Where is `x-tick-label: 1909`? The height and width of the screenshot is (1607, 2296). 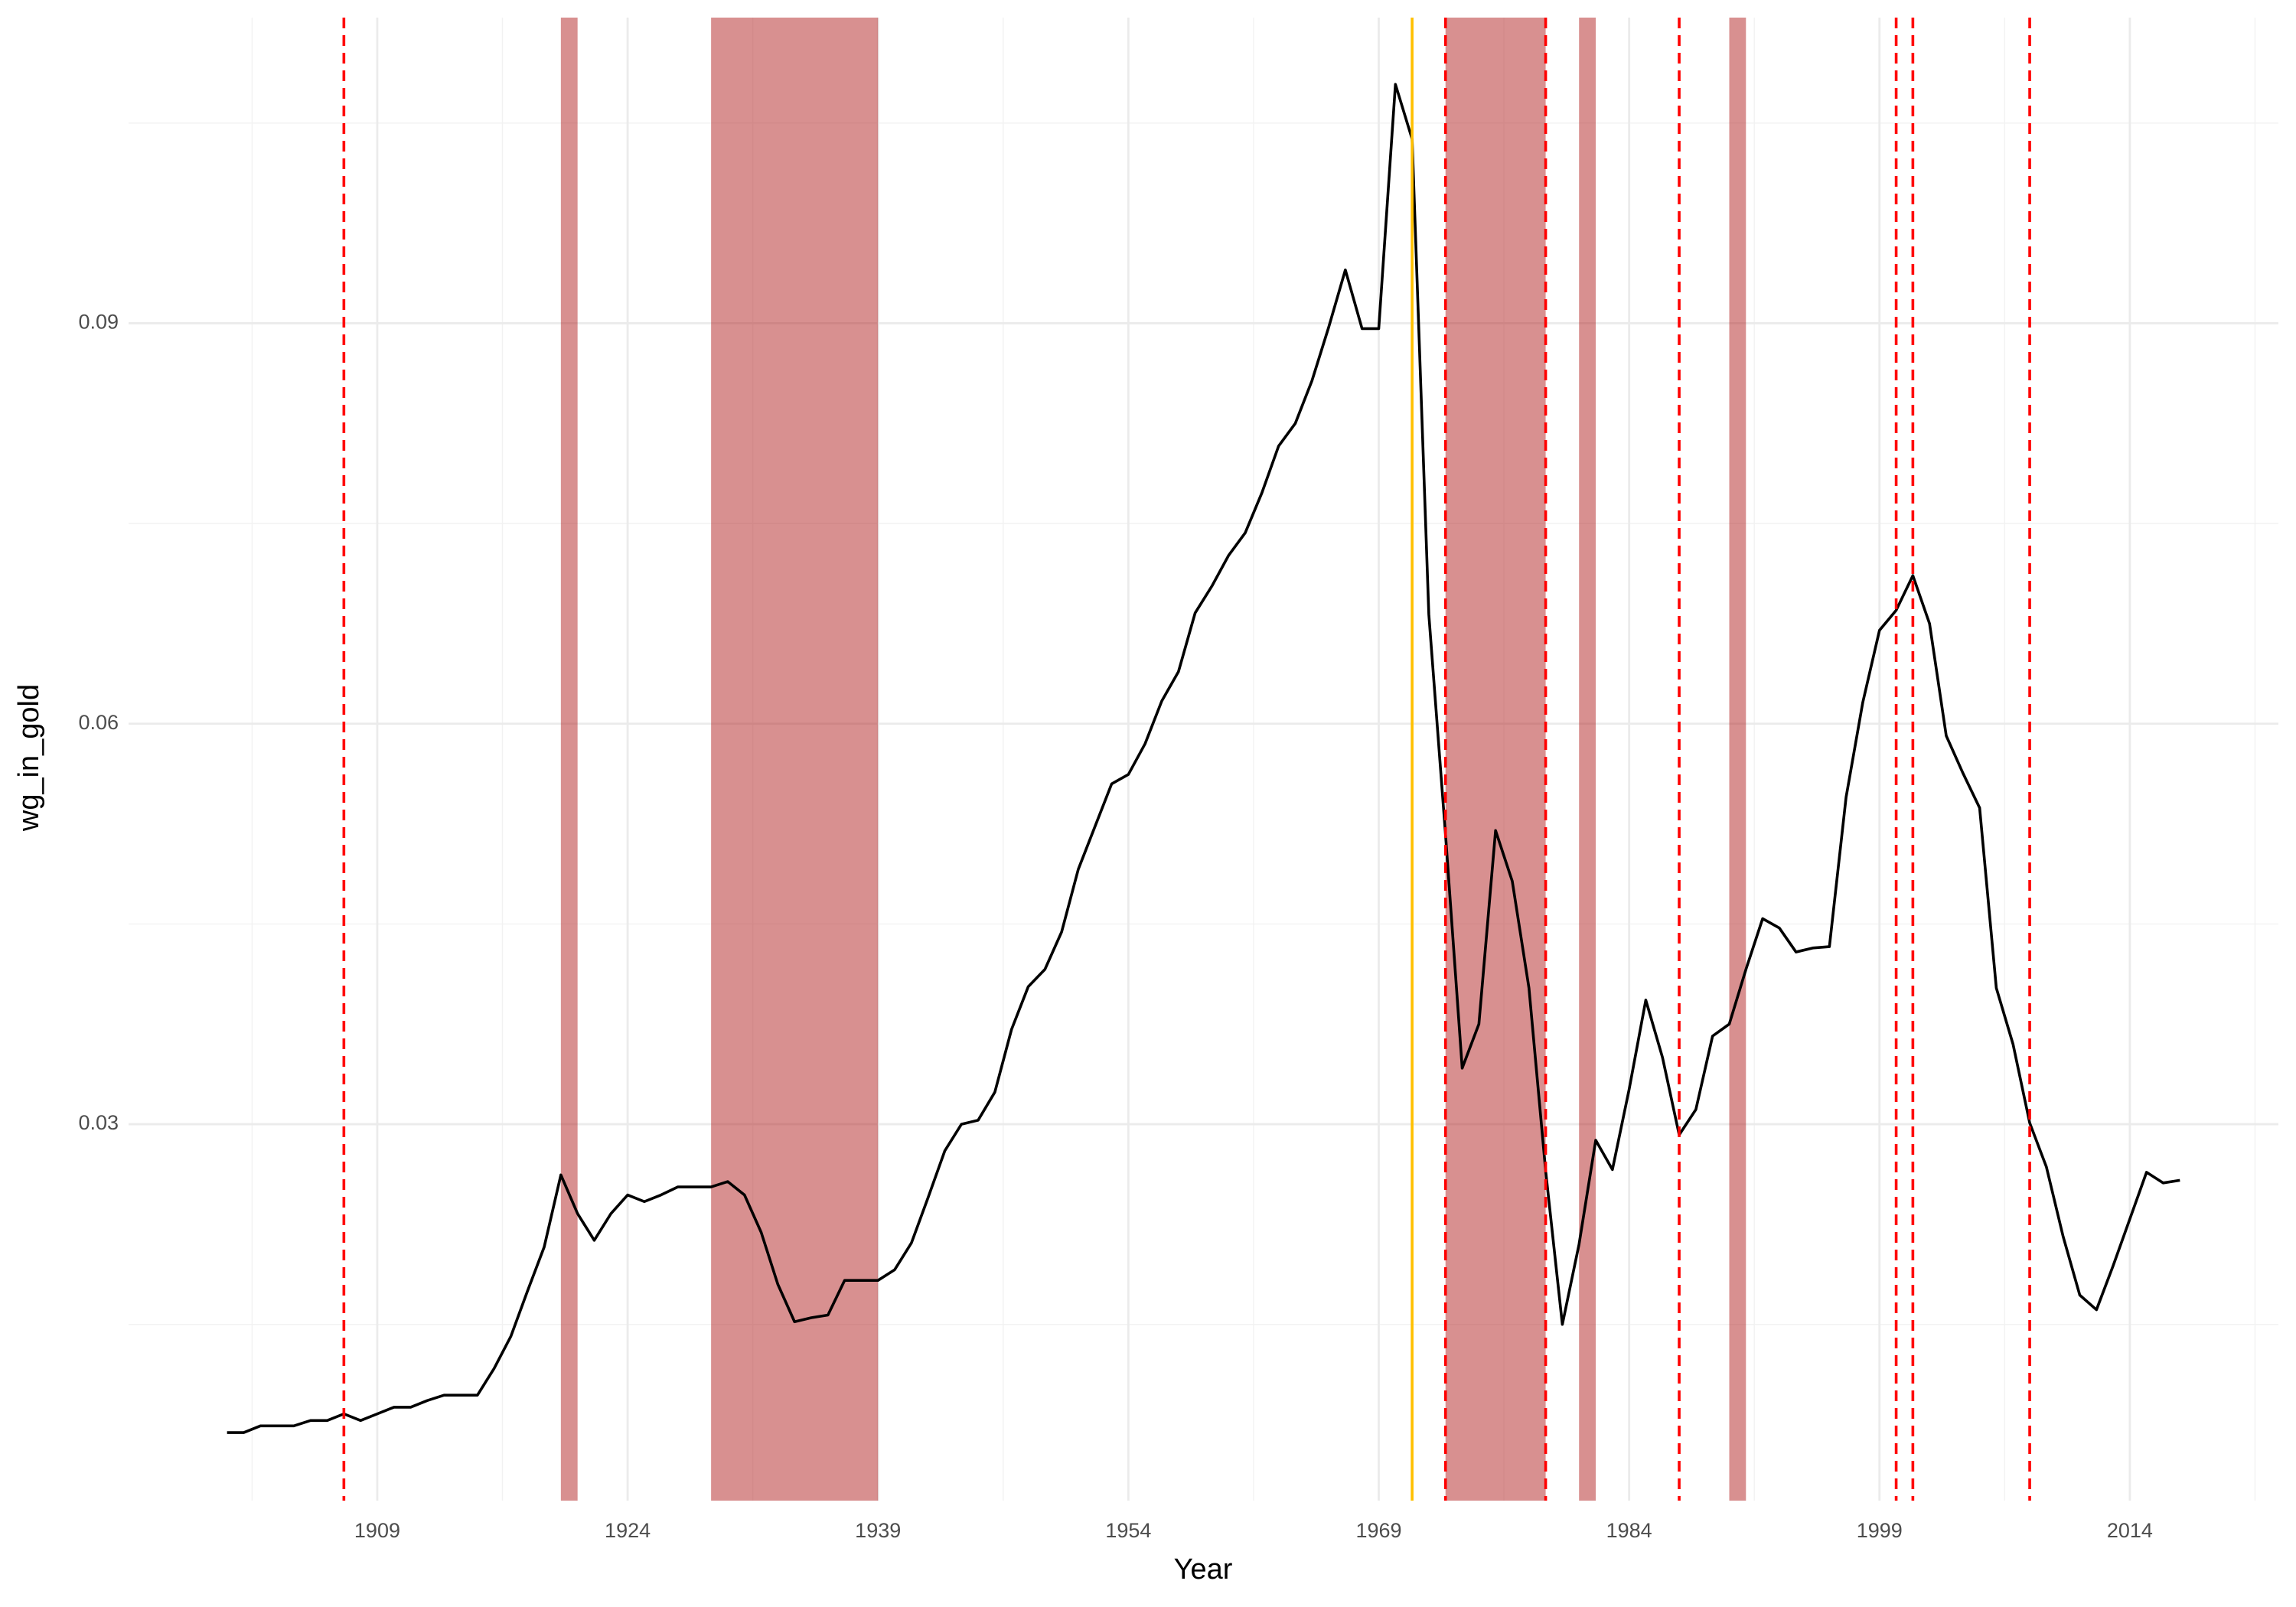 x-tick-label: 1909 is located at coordinates (377, 1530).